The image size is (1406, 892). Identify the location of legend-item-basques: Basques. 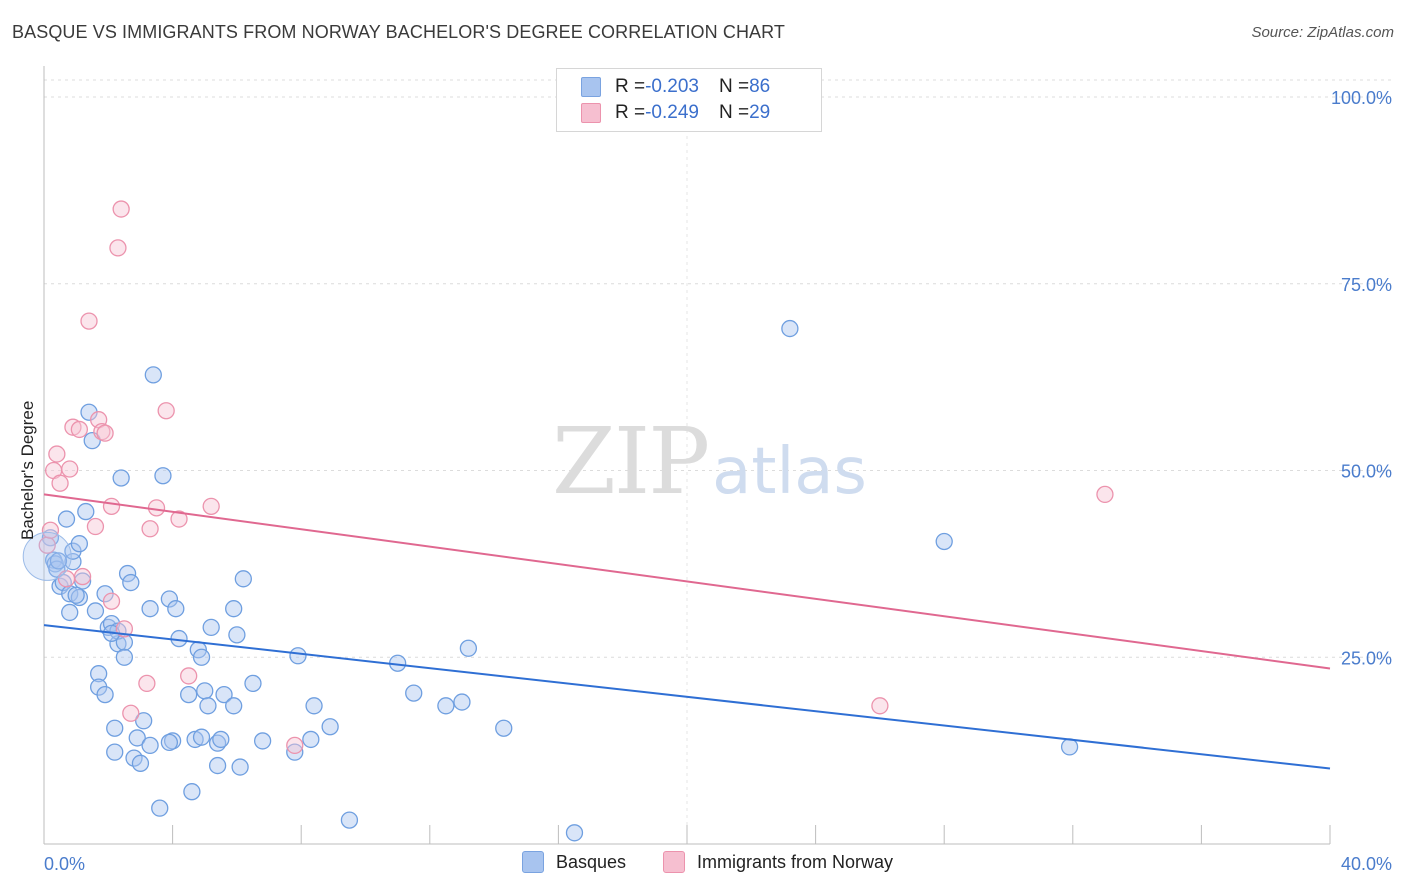
(574, 862).